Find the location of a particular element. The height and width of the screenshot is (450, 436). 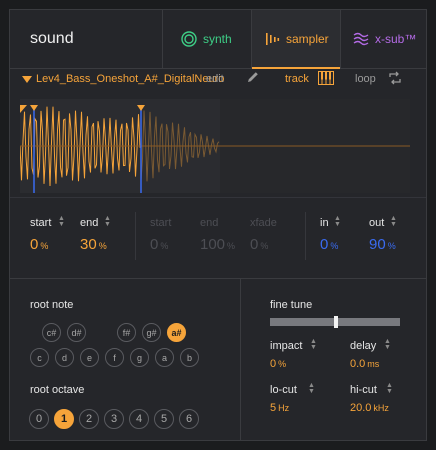

octave-5-button: 5 is located at coordinates (164, 419).